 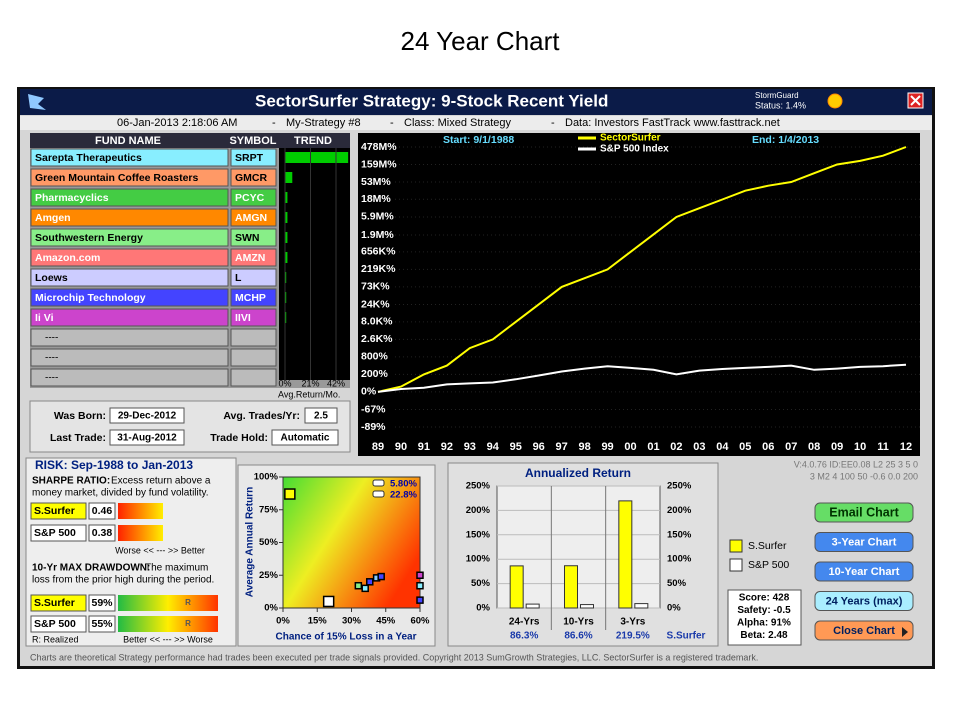 What do you see at coordinates (91, 568) in the screenshot?
I see `drawdown-heading: 10-Yr MAX DRAWDOWN:` at bounding box center [91, 568].